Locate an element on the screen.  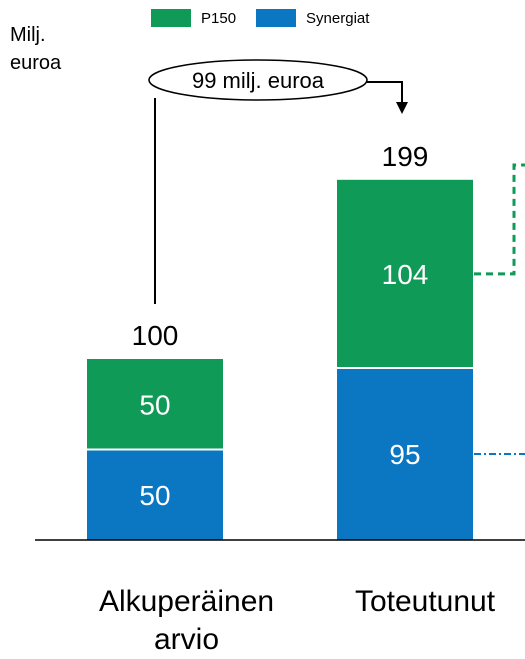
legend-item-synergies: Synergiat is located at coordinates (312, 18).